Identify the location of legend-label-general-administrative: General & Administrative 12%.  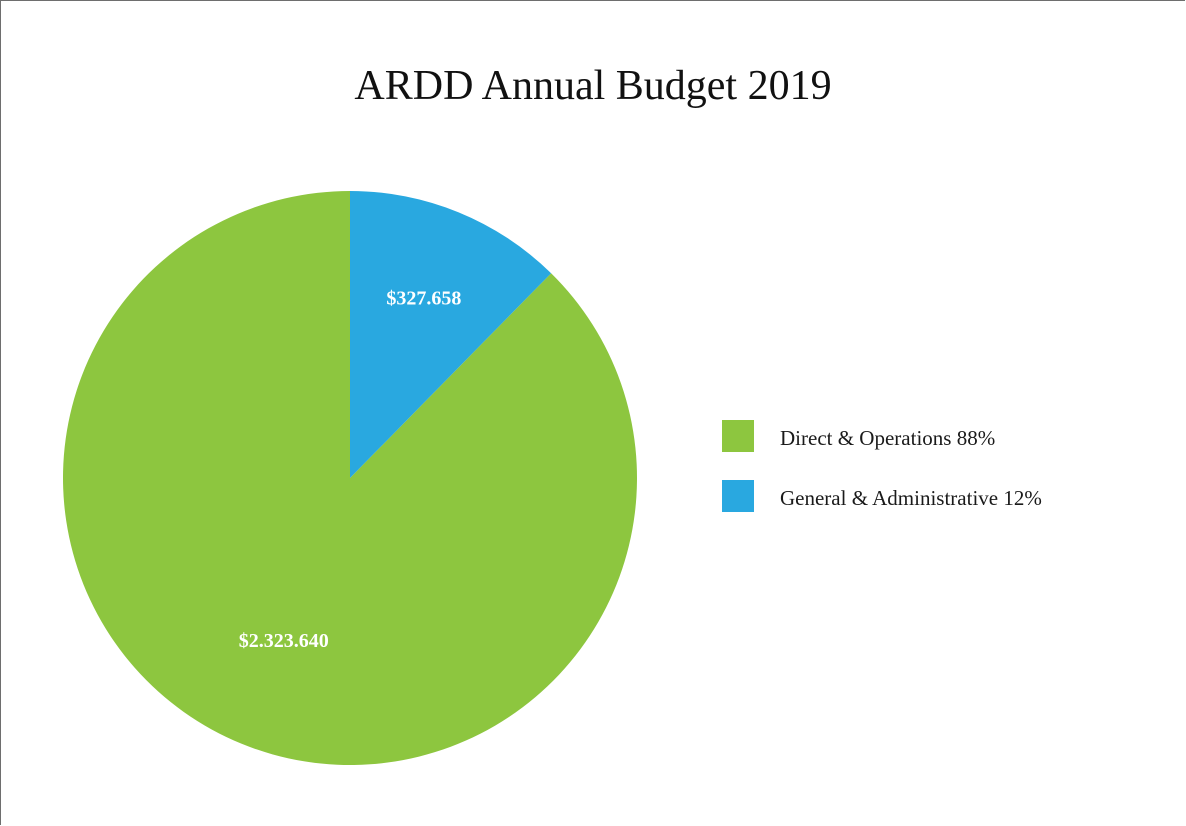
(911, 498).